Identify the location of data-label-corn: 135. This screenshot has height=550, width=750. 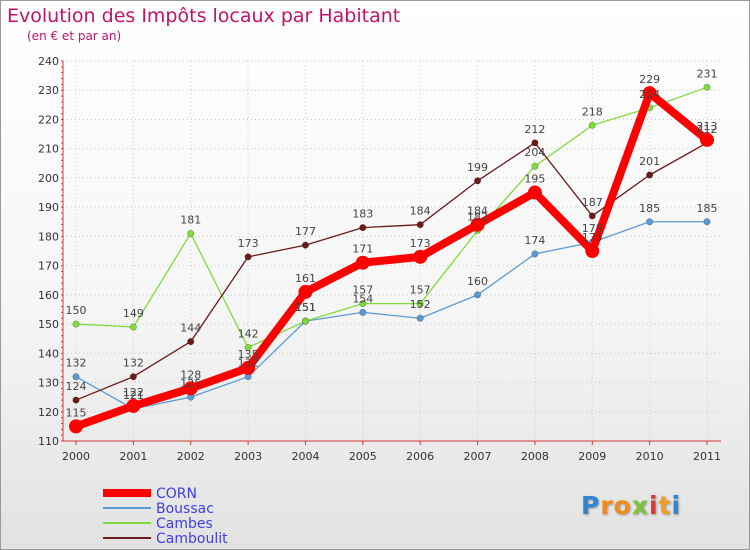
(248, 354).